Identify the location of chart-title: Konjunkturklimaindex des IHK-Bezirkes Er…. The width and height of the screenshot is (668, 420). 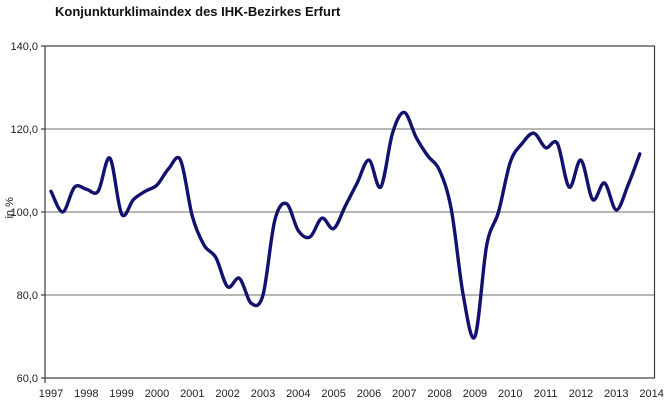
(198, 11).